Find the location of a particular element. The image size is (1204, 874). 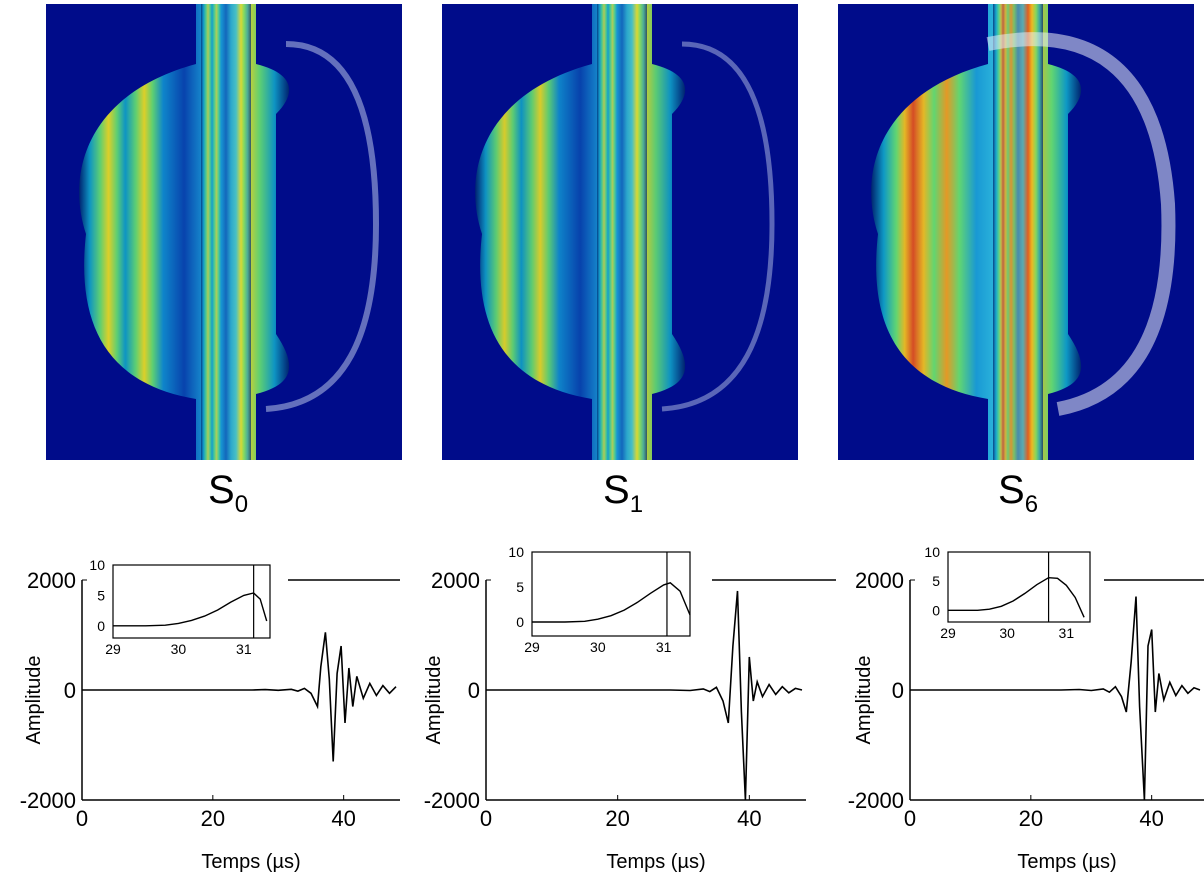

inset-x-tick-label-0-0: 29 is located at coordinates (113, 649).